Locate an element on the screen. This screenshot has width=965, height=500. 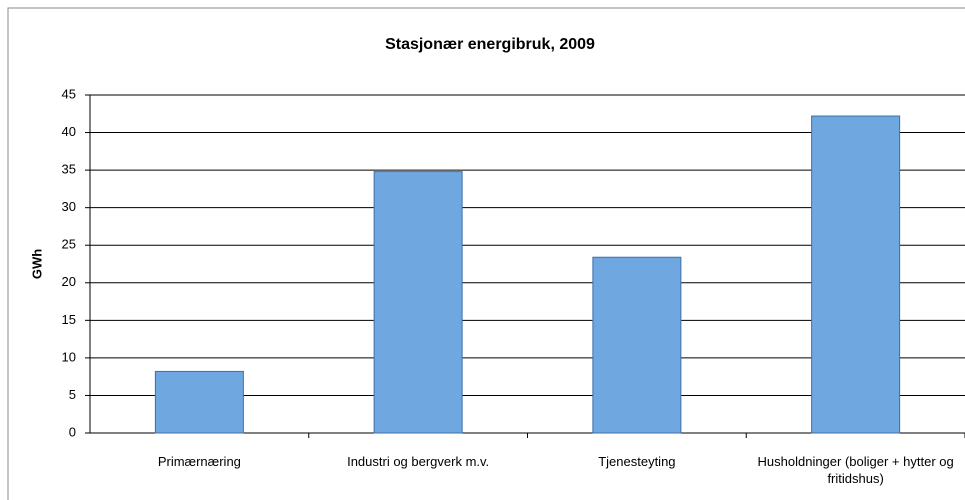
y-tick-label: 10 is located at coordinates (69, 356).